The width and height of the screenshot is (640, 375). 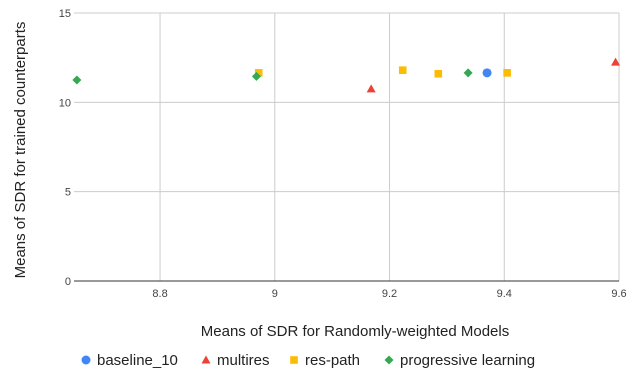 I want to click on legend-label-progressive-learning: progressive learning, so click(x=467, y=360).